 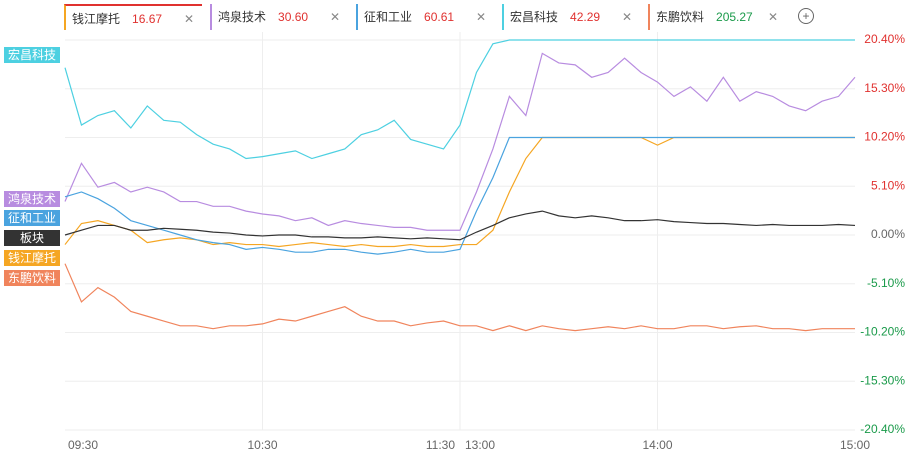 I want to click on add-button: +, so click(x=806, y=16).